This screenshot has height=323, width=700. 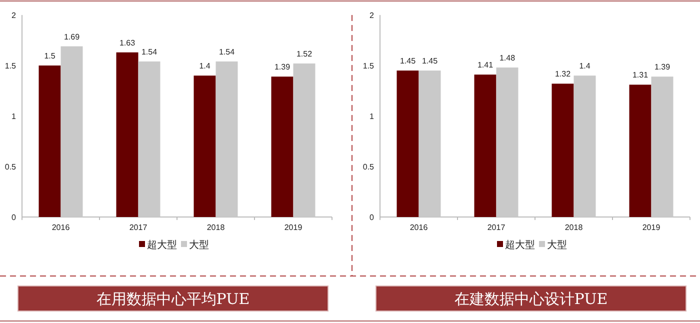 I want to click on data-label: 1.31, so click(x=640, y=75).